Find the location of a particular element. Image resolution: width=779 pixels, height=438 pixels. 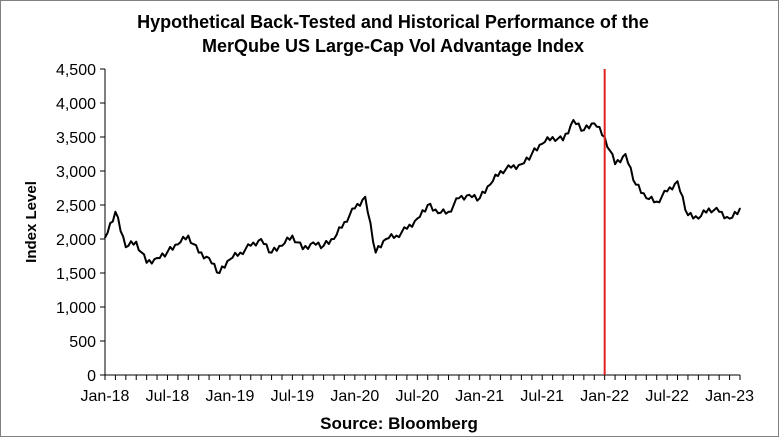

y-tick-label: 4,500 is located at coordinates (76, 70).